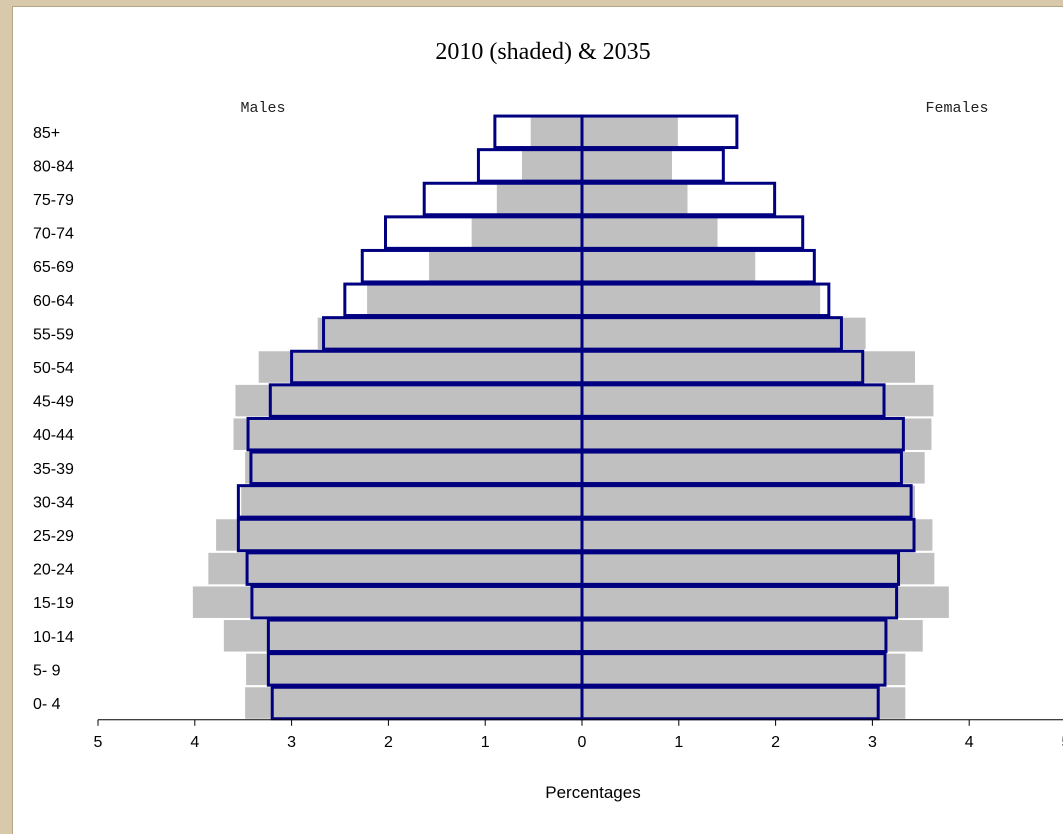 This screenshot has height=834, width=1063. I want to click on chart-title: 2010 (shaded) & 2035, so click(542, 52).